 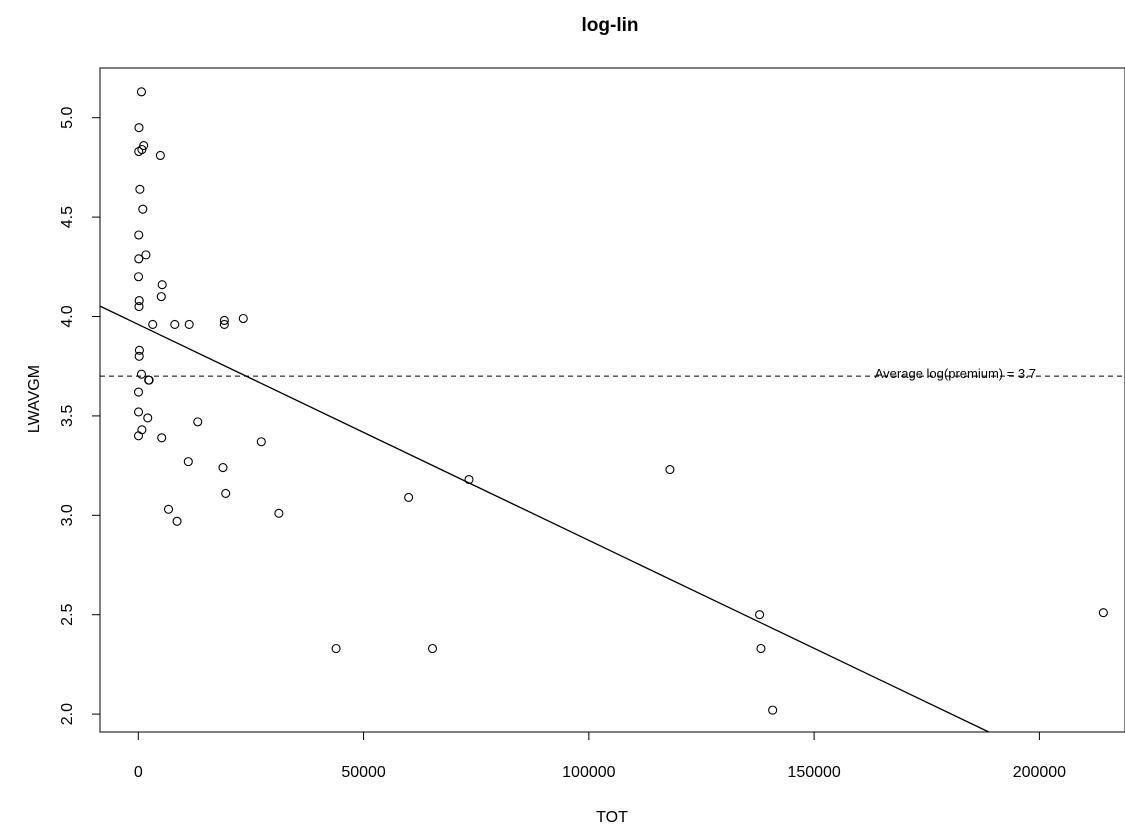 I want to click on mean-line-label: Average log(premium) = 3.7, so click(x=955, y=373).